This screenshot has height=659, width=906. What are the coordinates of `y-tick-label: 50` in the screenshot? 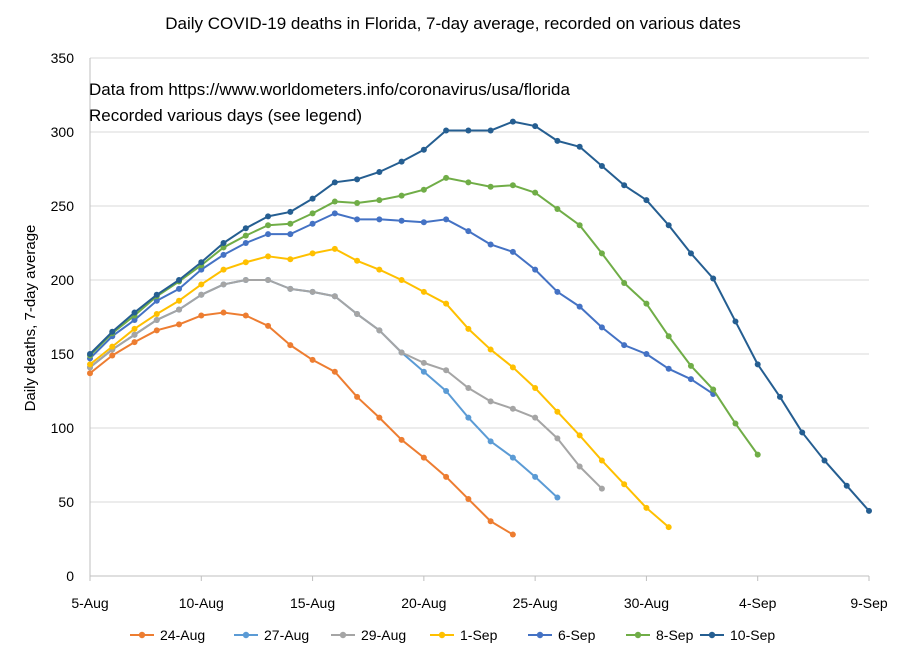 It's located at (66, 502).